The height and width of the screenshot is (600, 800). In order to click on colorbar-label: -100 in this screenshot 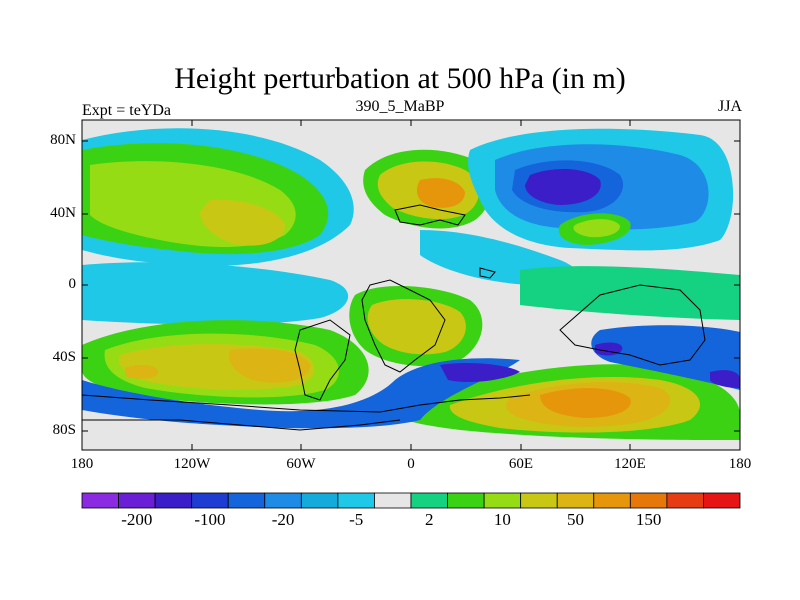, I will do `click(210, 519)`.